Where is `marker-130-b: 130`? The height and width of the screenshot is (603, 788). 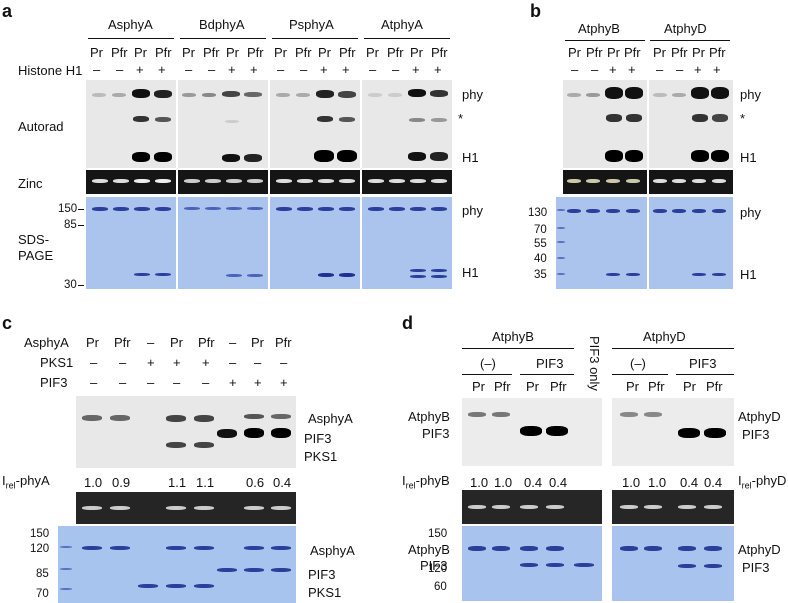 marker-130-b: 130 is located at coordinates (538, 213).